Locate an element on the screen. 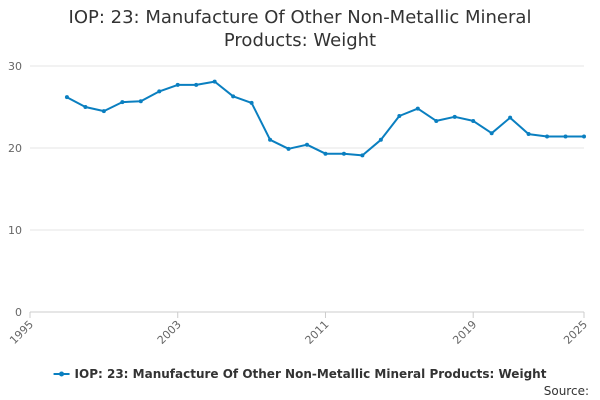  data-point-2003 is located at coordinates (177, 84).